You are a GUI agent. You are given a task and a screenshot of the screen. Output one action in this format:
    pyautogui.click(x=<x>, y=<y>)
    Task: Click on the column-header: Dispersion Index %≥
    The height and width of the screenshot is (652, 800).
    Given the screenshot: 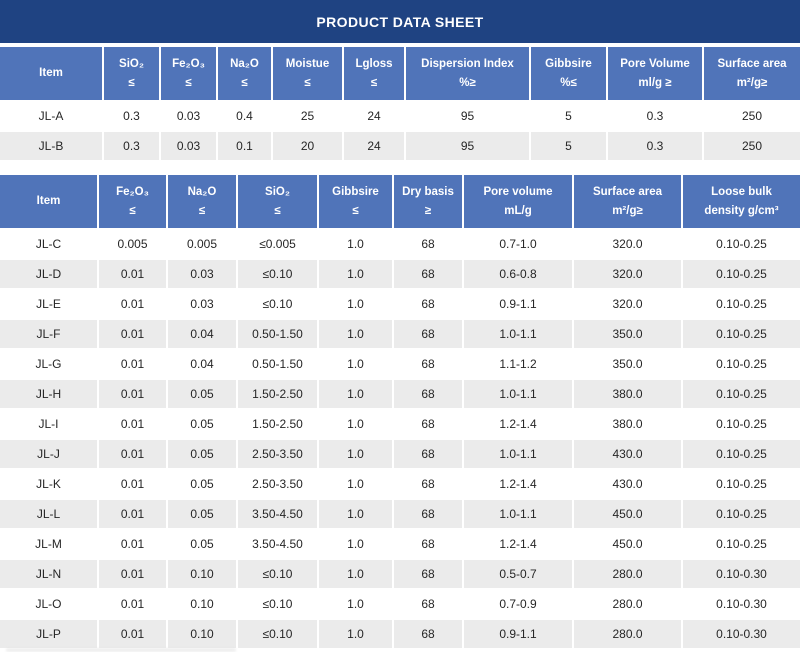 What is the action you would take?
    pyautogui.click(x=467, y=74)
    